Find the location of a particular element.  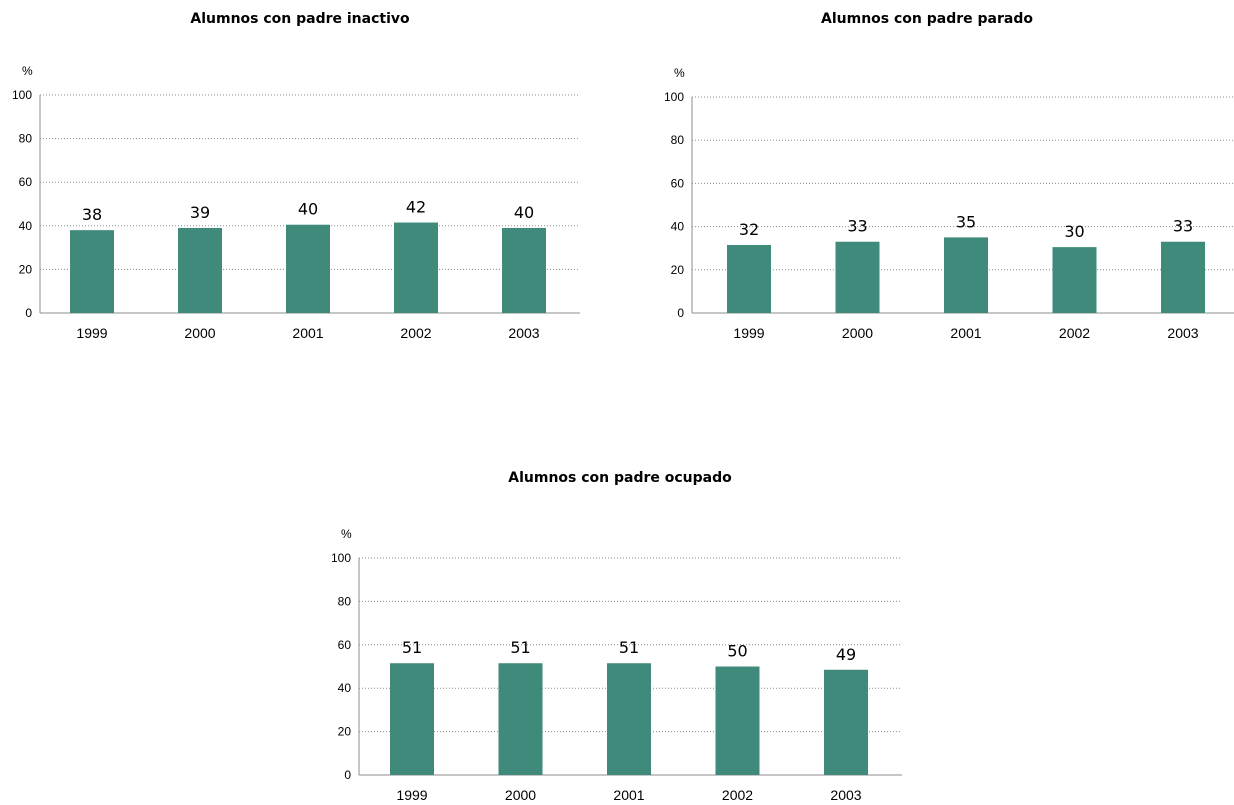

data-label: 35 is located at coordinates (966, 221).